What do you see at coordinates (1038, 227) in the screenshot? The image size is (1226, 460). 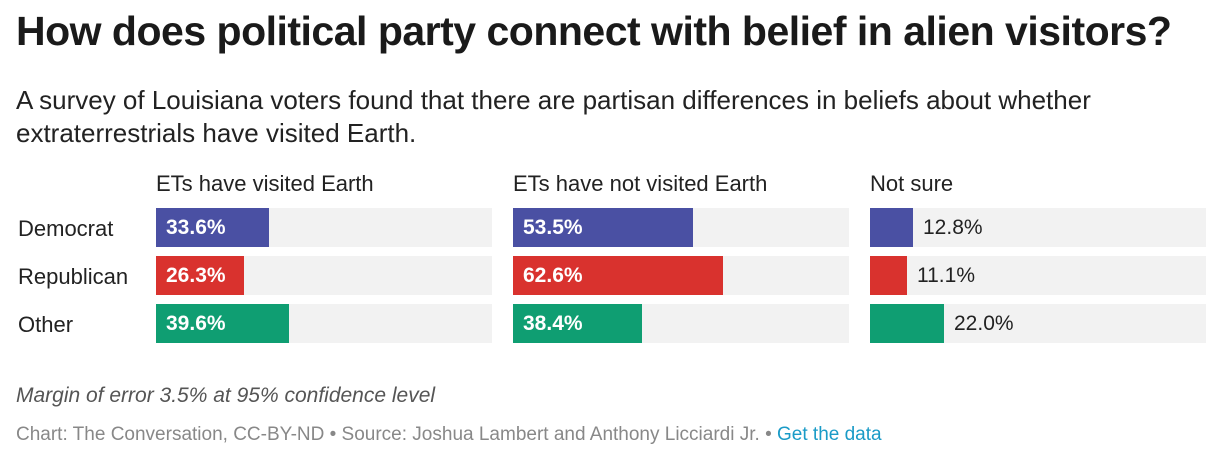 I see `bar-track-not-sure-democrat: 12.8%` at bounding box center [1038, 227].